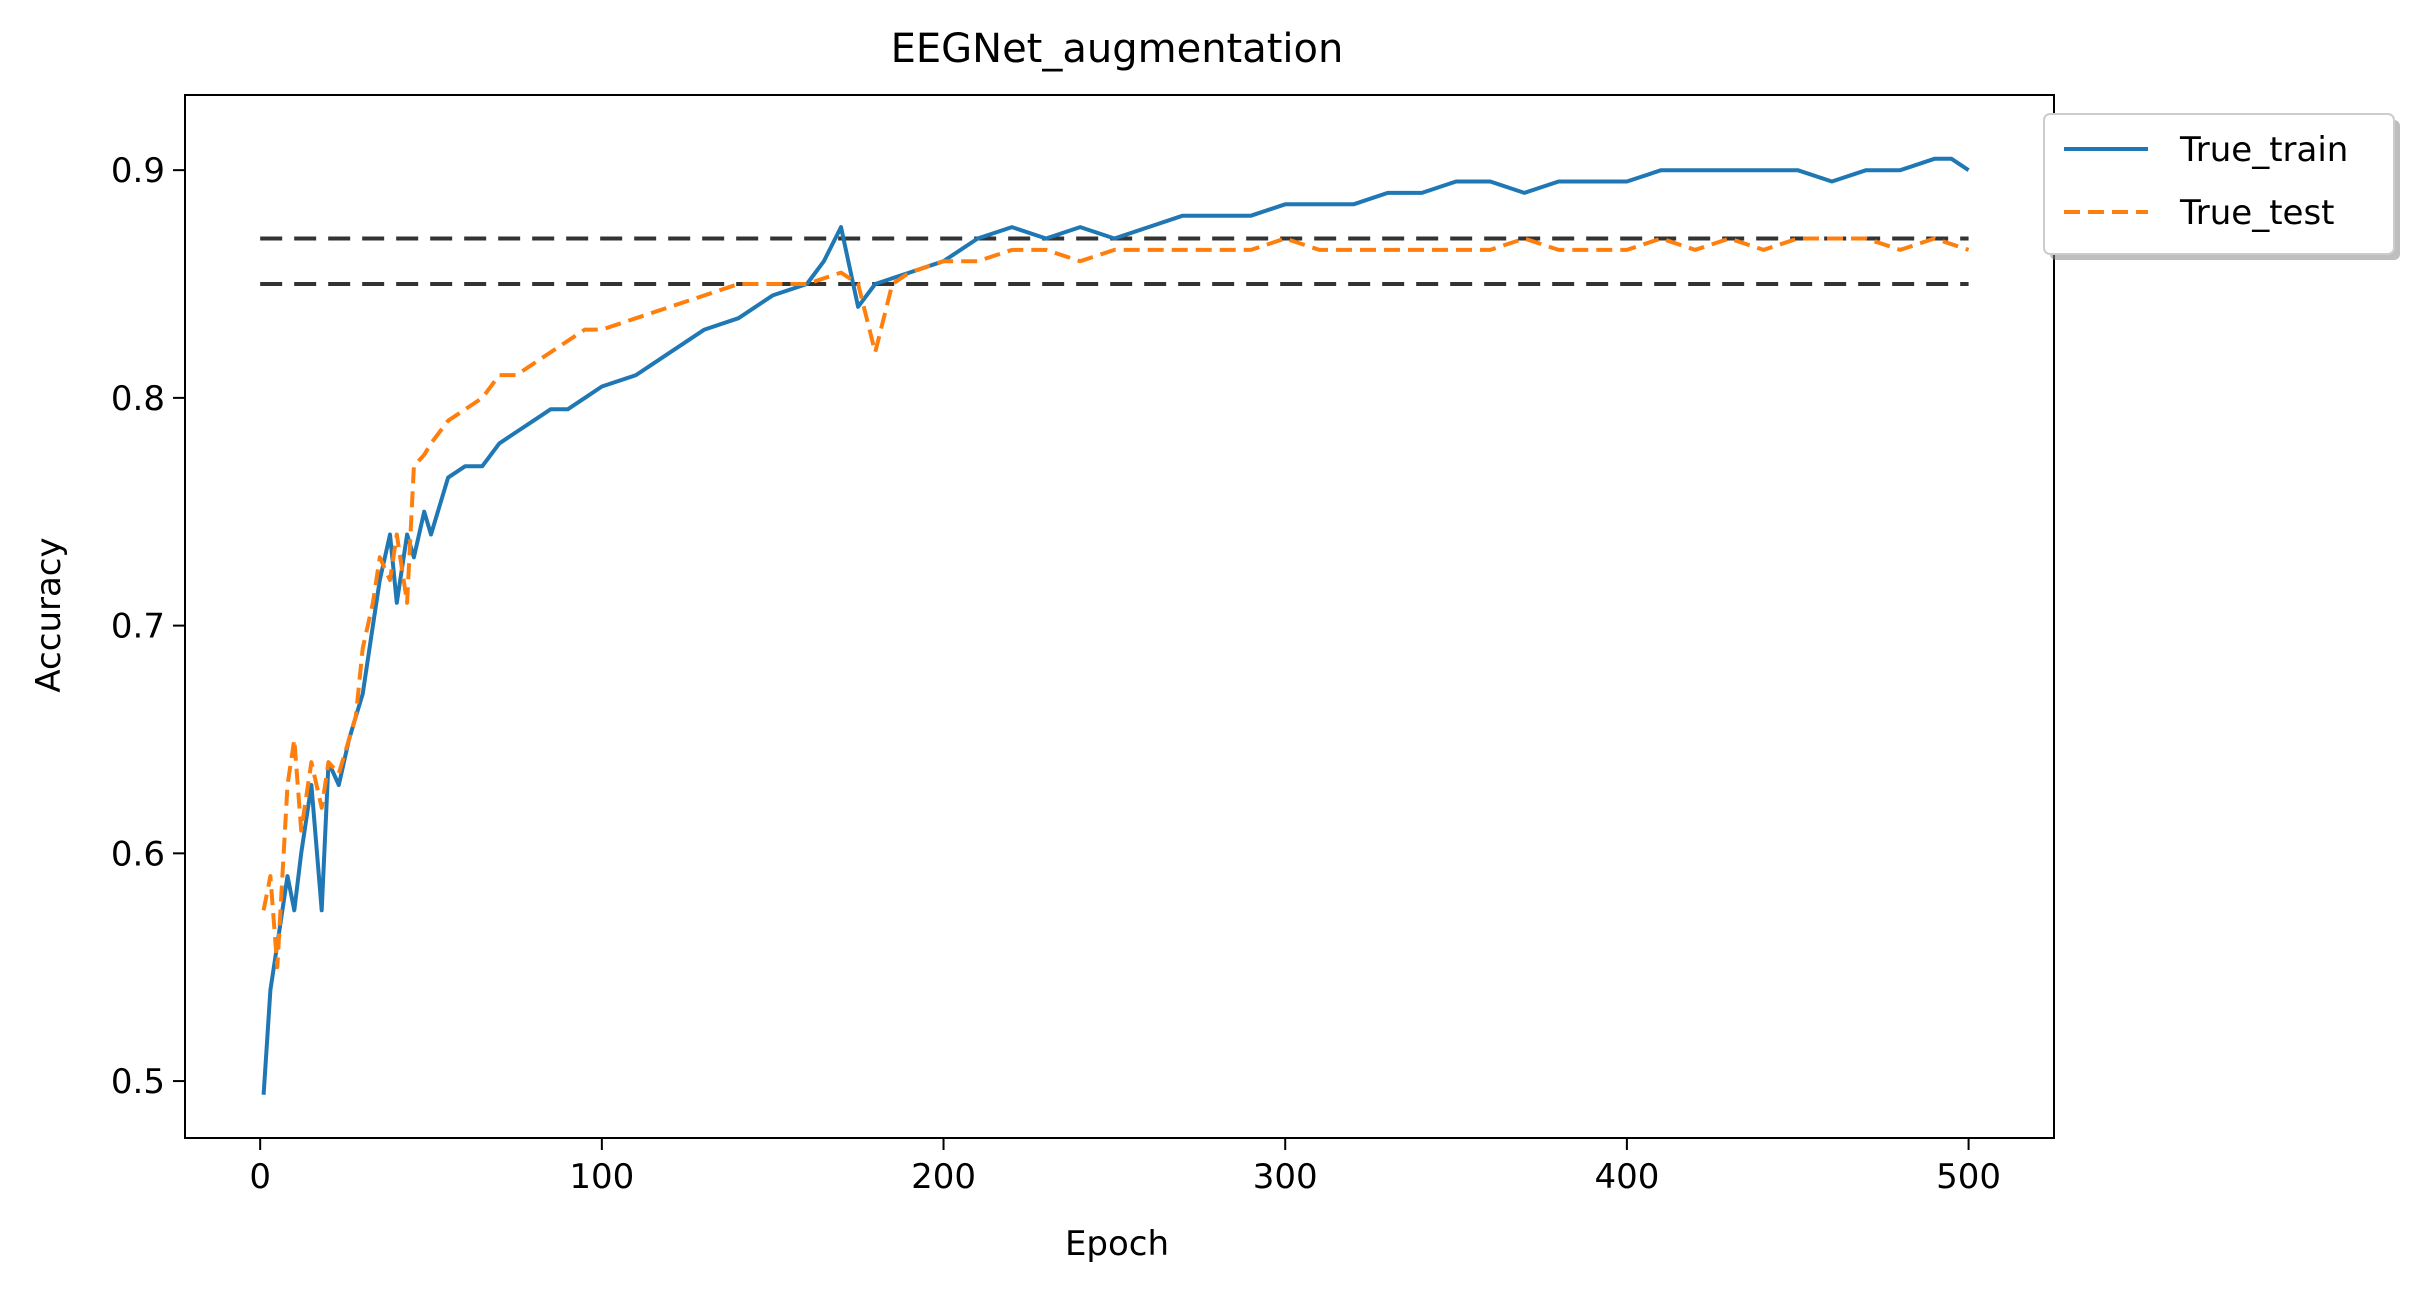 This screenshot has width=2425, height=1292. Describe the element at coordinates (601, 1177) in the screenshot. I see `x-tick-label: 100` at that location.